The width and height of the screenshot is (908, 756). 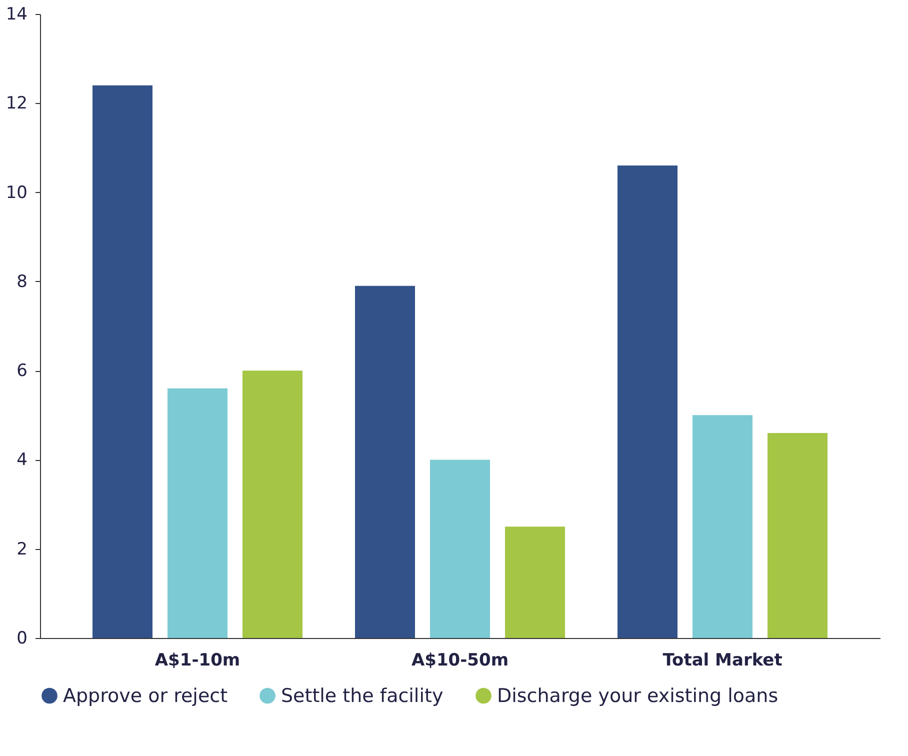 What do you see at coordinates (637, 695) in the screenshot?
I see `legend-label: Discharge your existing loans` at bounding box center [637, 695].